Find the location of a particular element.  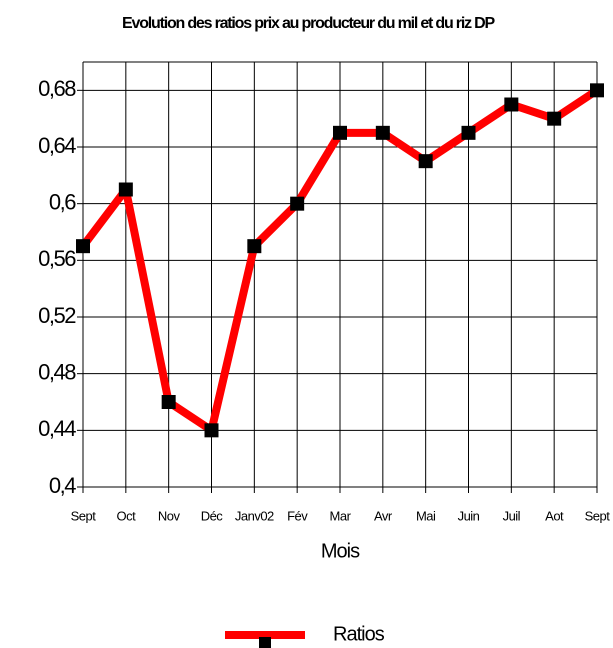

x-tick-label: Oct is located at coordinates (126, 515).